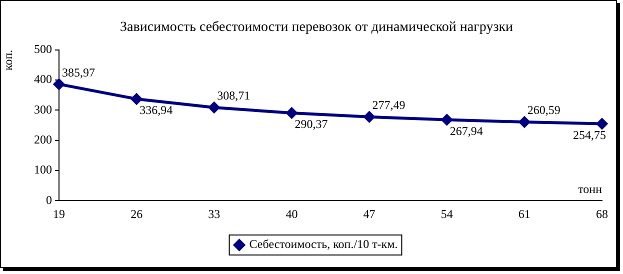 The height and width of the screenshot is (274, 623). I want to click on data-label: 308,71, so click(233, 95).